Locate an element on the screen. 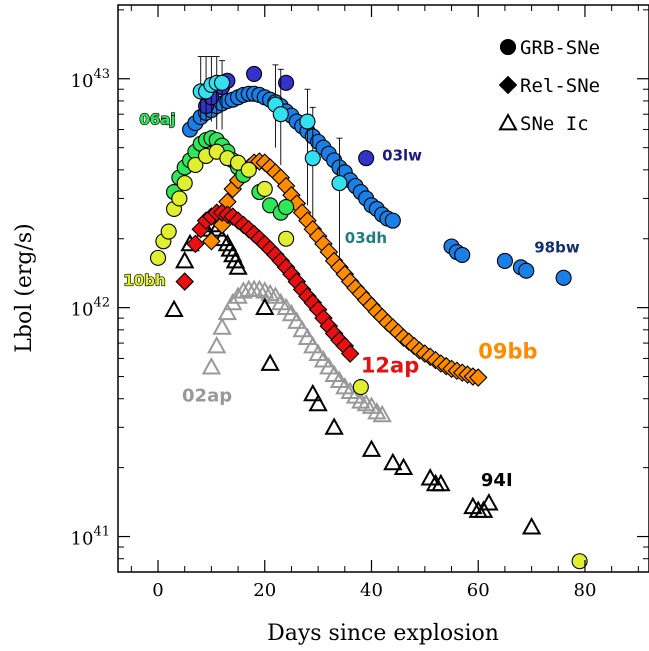  annotation-02ap: 02ap is located at coordinates (207, 395).